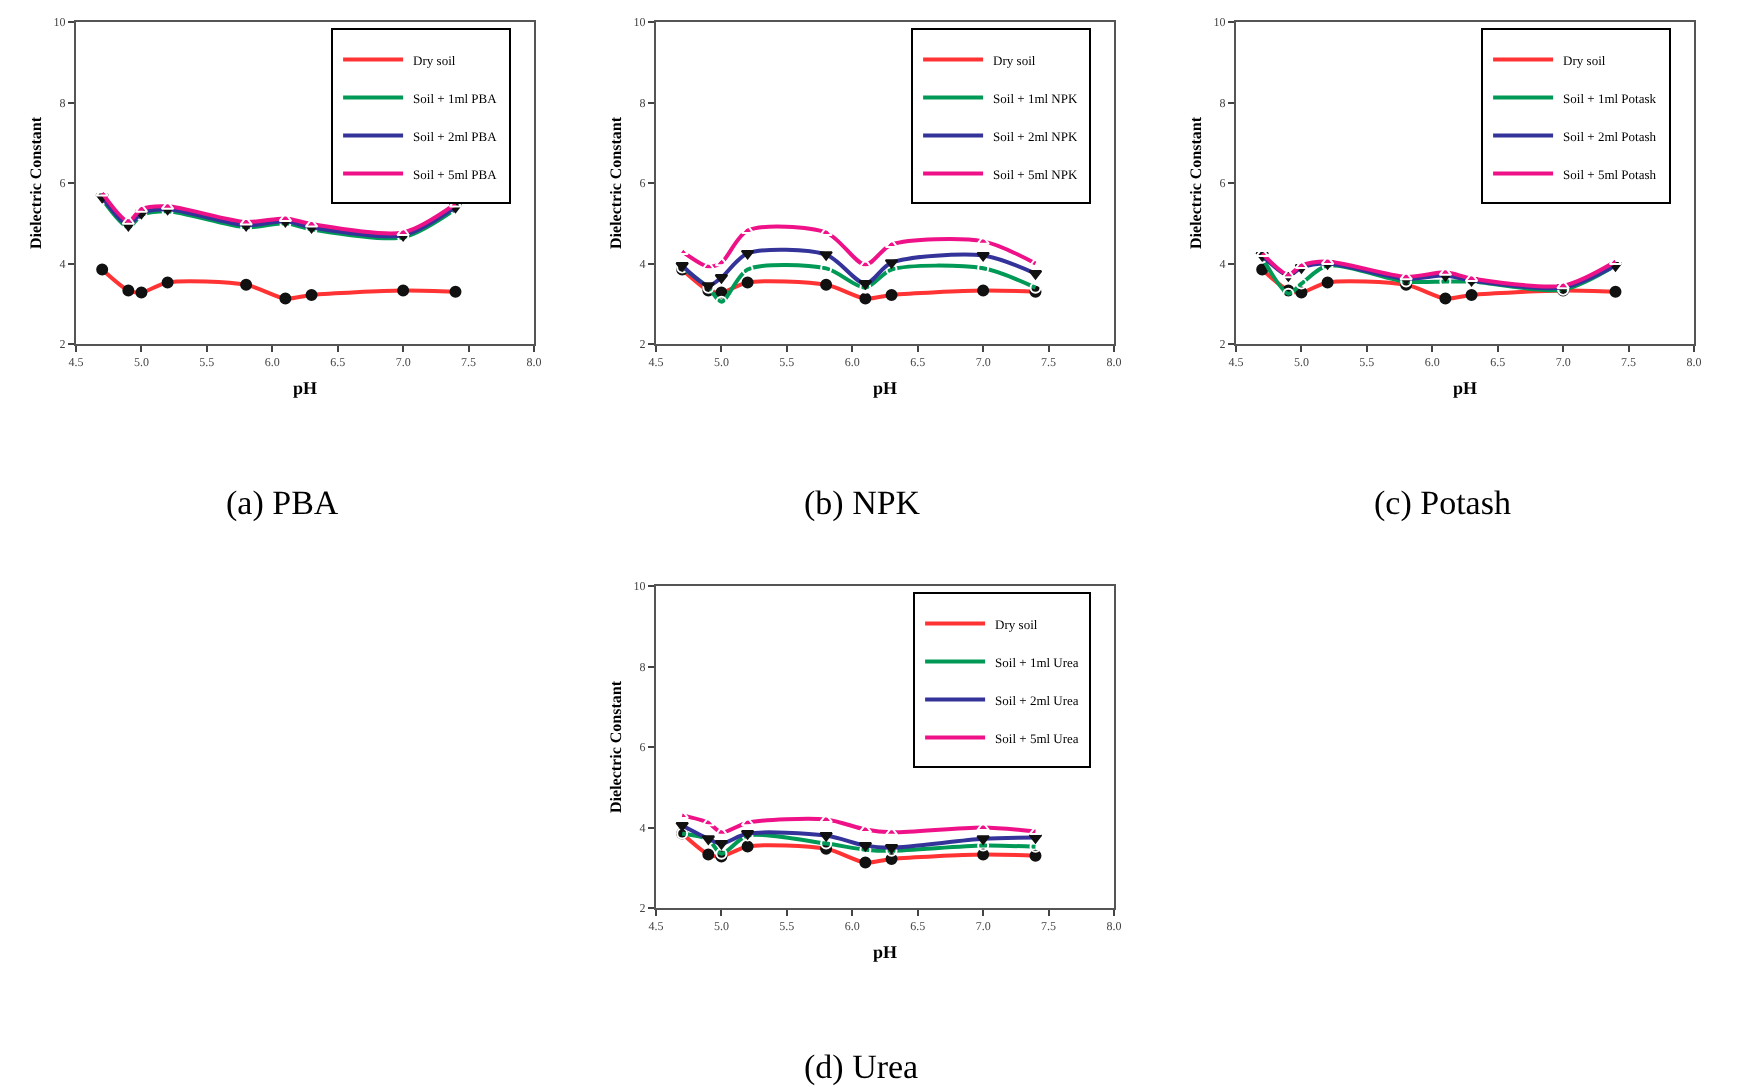  What do you see at coordinates (283, 503) in the screenshot?
I see `text: (a) PBA` at bounding box center [283, 503].